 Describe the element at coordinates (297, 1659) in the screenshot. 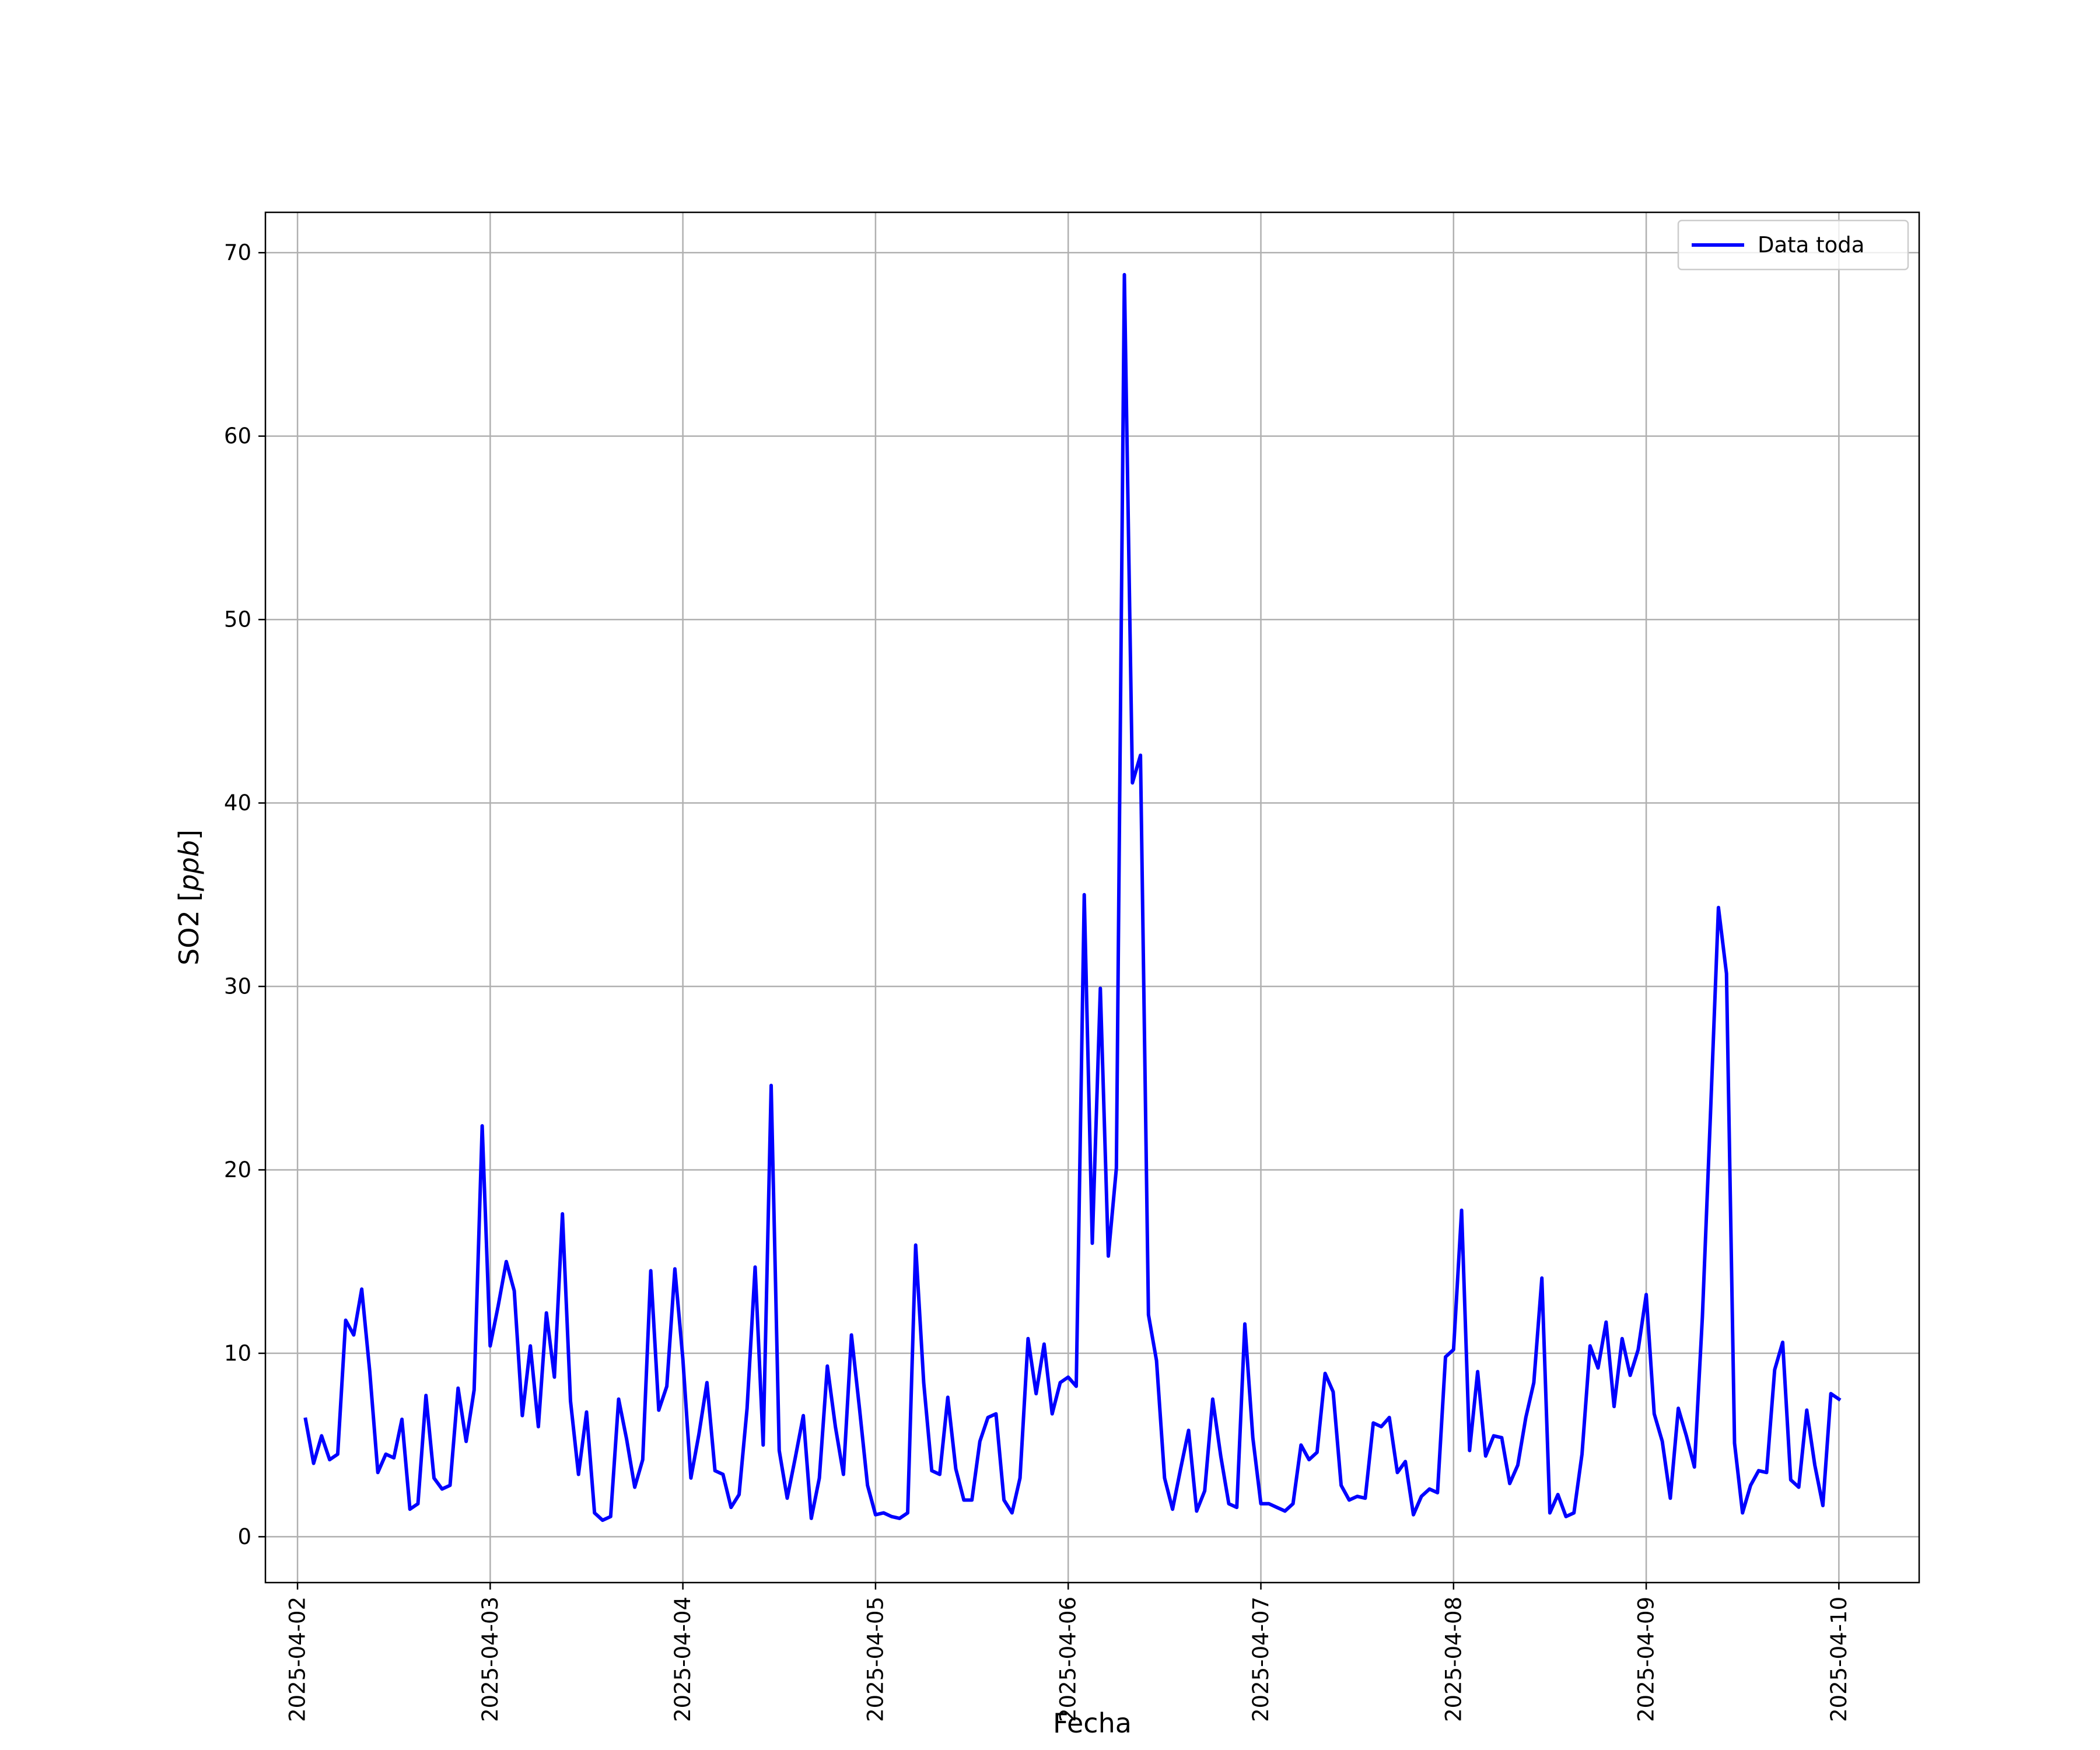

I see `x-tick-label: 2025-04-02` at that location.